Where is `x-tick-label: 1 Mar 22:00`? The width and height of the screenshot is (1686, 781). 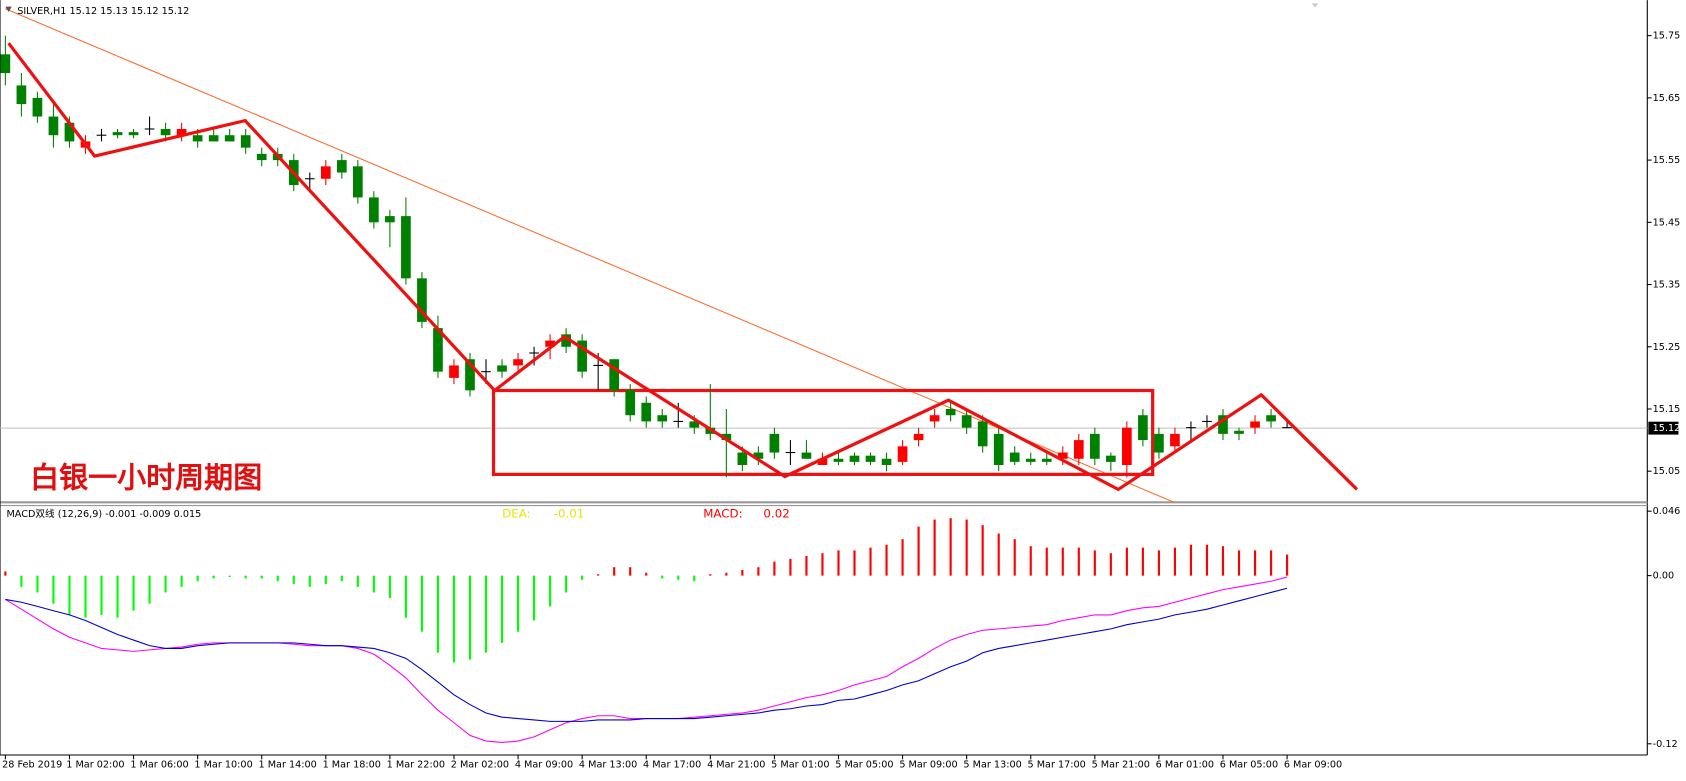 x-tick-label: 1 Mar 22:00 is located at coordinates (416, 765).